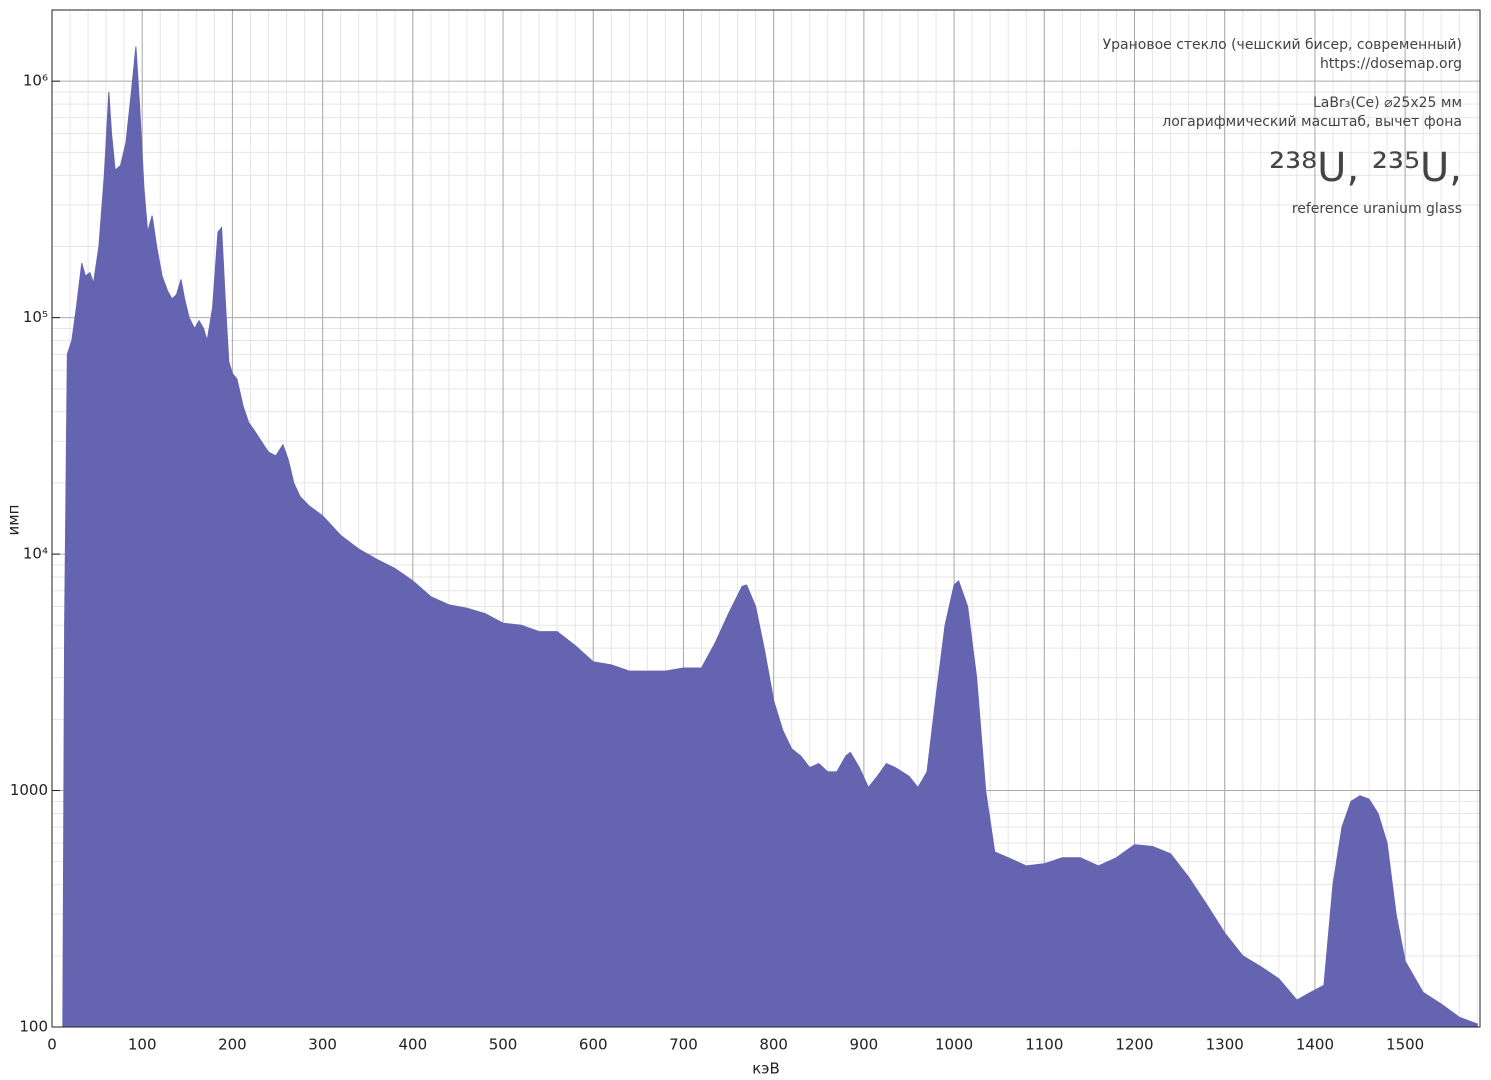  I want to click on annotation: ²³⁸U, ²³⁵U,, so click(1365, 168).